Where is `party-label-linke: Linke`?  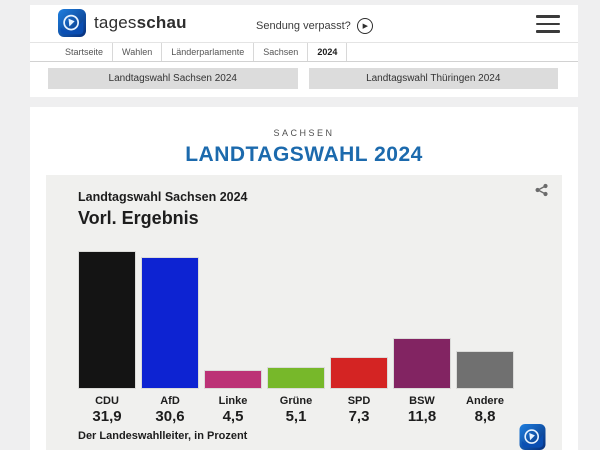
party-label-linke: Linke is located at coordinates (233, 401).